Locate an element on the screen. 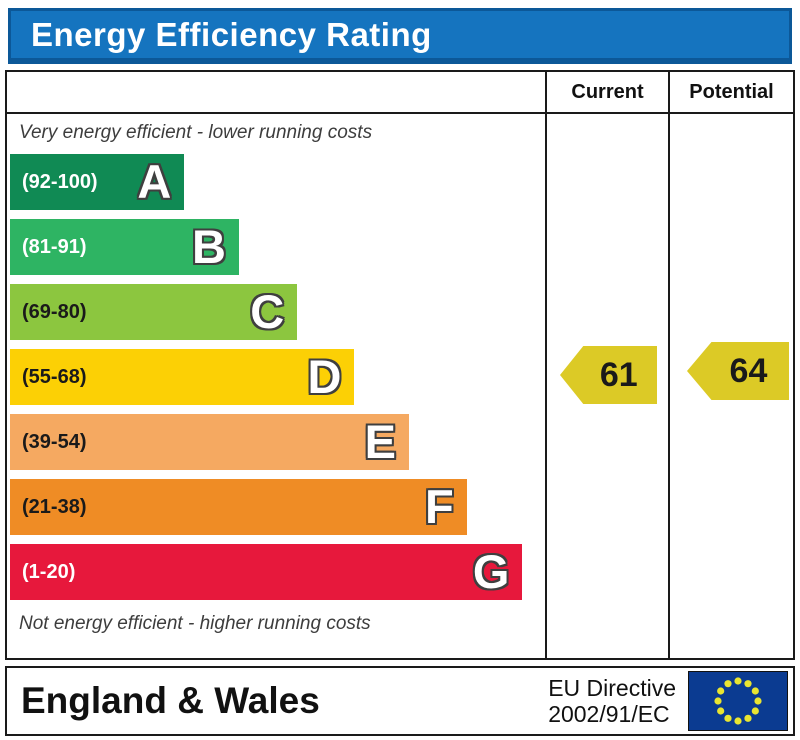  band-range-label-g: (1-20) is located at coordinates (49, 571).